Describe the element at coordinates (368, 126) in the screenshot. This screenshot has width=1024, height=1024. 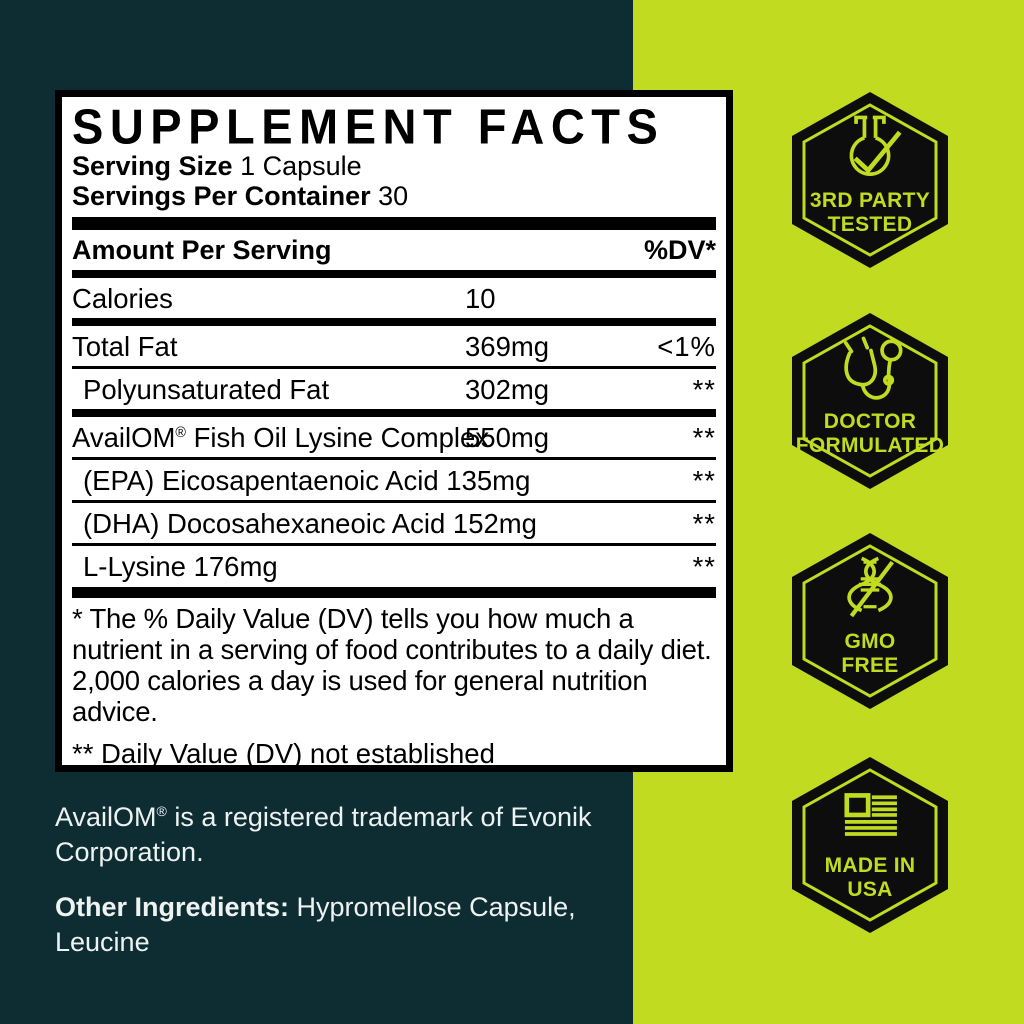
I see `panel-title: SUPPLEMENT FACTS` at that location.